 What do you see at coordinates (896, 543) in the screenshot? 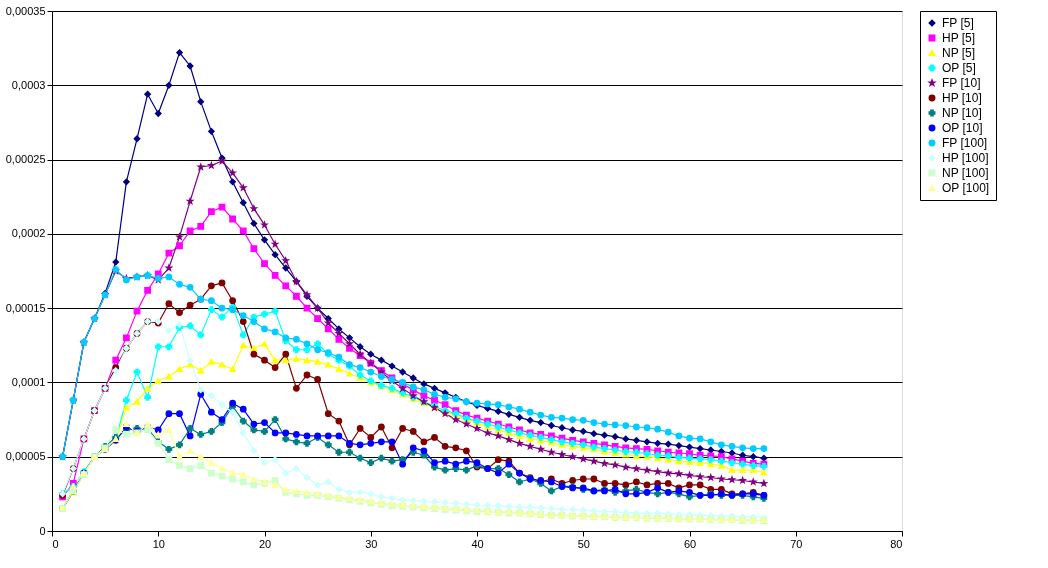
I see `x-tick-label: 80` at bounding box center [896, 543].